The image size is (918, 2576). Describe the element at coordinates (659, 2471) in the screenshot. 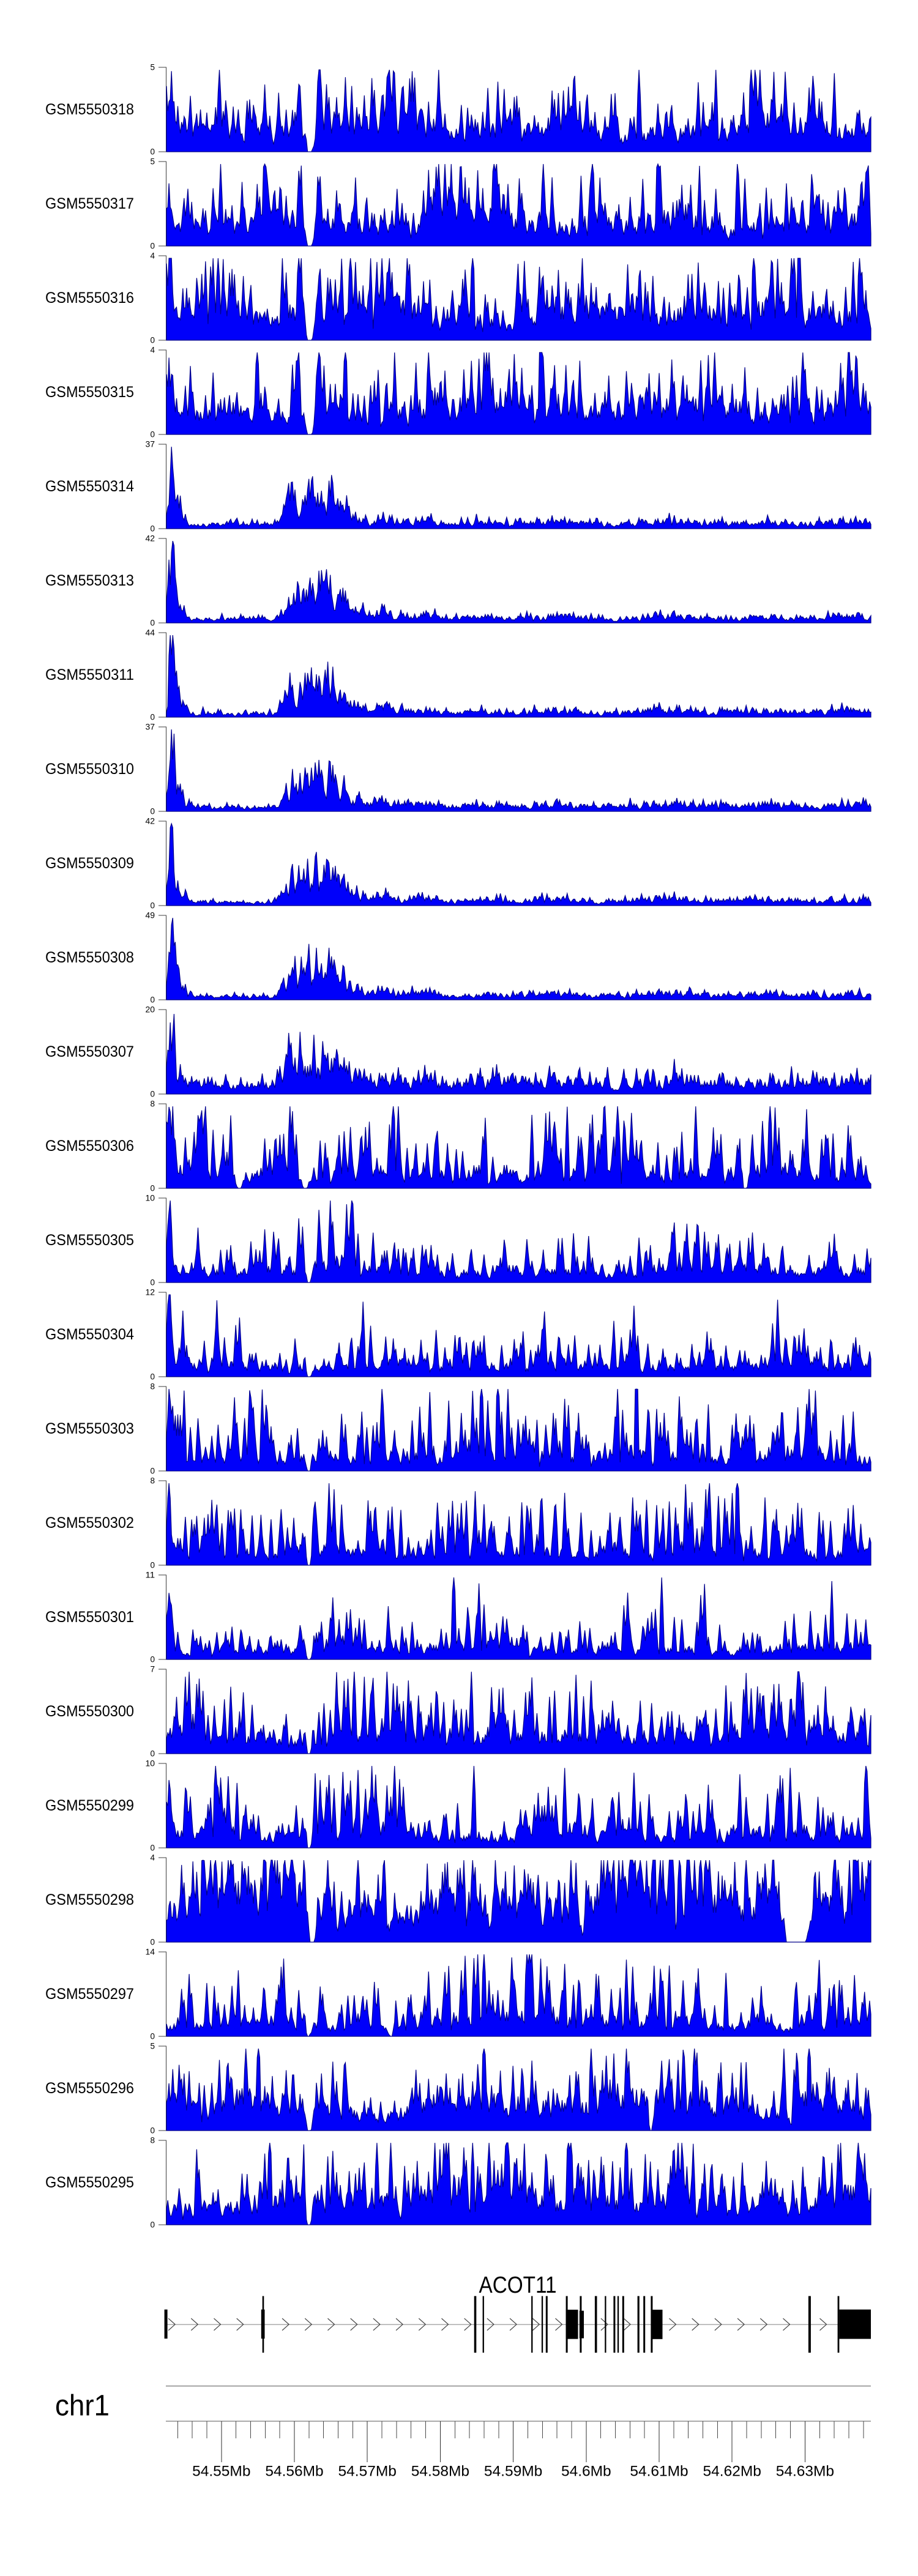

I see `svg-text: 54.61Mb` at that location.